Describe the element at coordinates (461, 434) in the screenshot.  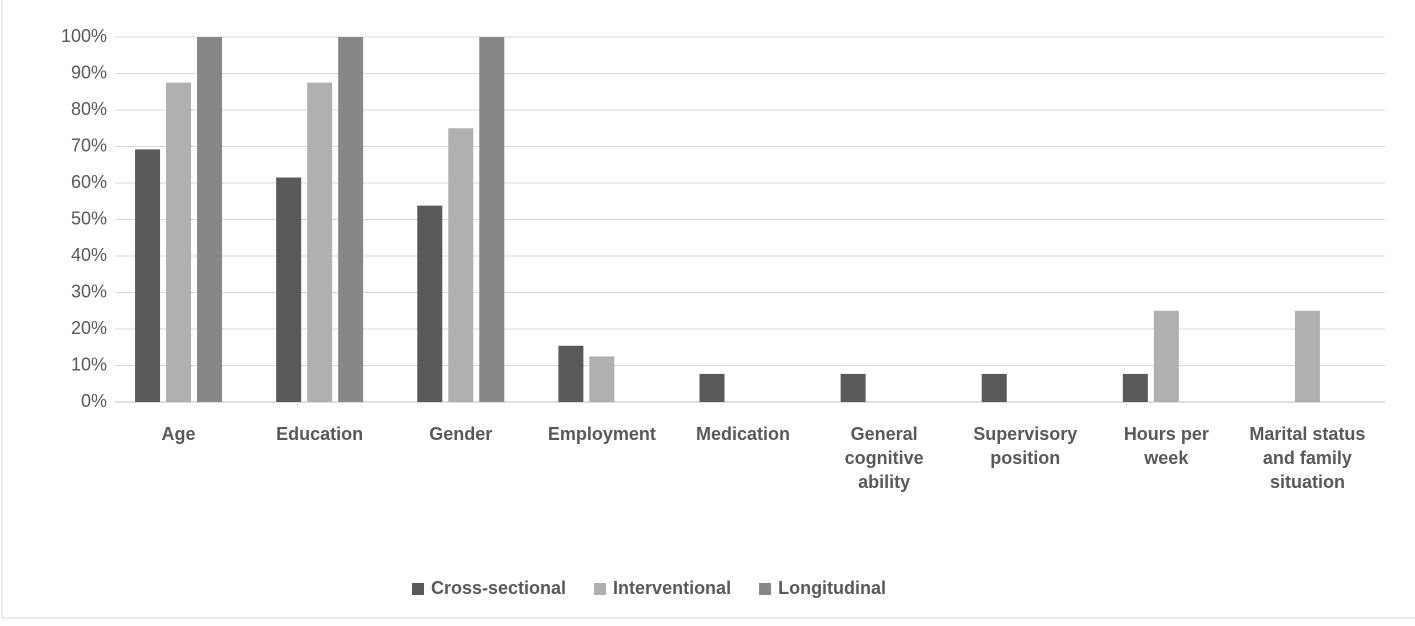
I see `x-tick-label: Gender` at that location.